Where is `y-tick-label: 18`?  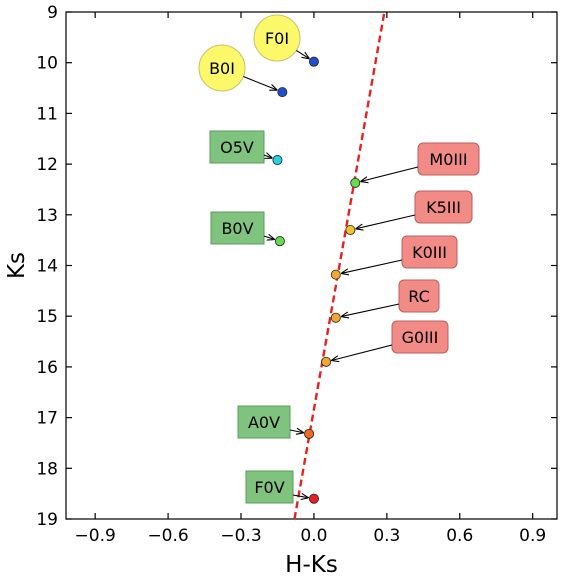 y-tick-label: 18 is located at coordinates (47, 469).